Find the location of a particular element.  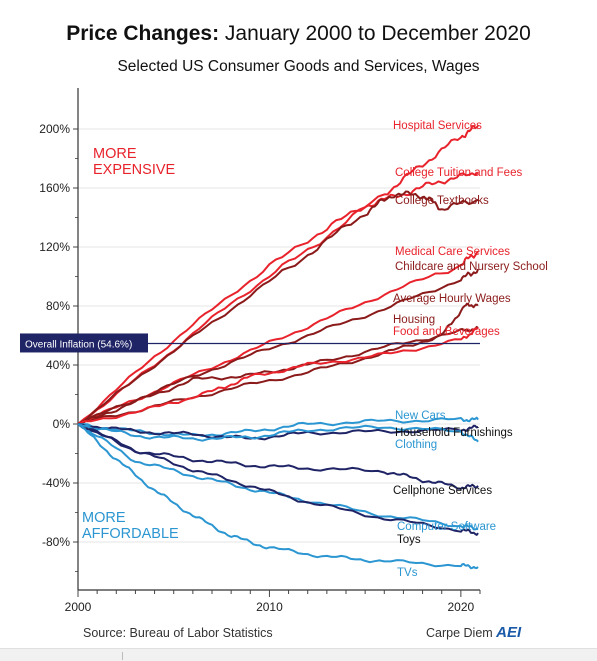

x-tick-labels: 2000 2010 2020 is located at coordinates (270, 607).